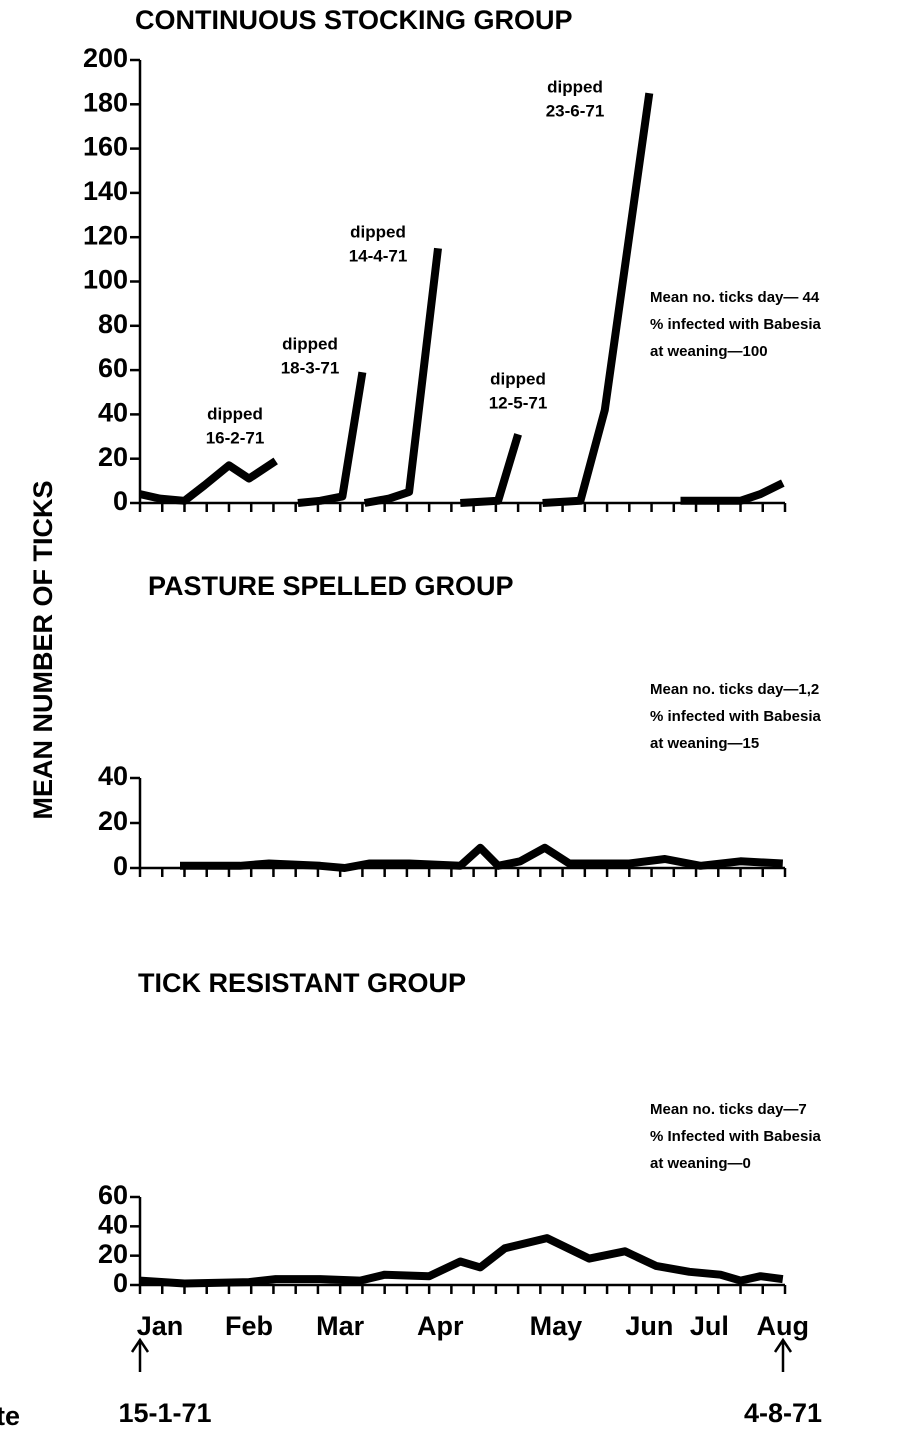 The image size is (921, 1433). I want to click on y-axis-label: MEAN NUMBER OF TICKS, so click(43, 650).